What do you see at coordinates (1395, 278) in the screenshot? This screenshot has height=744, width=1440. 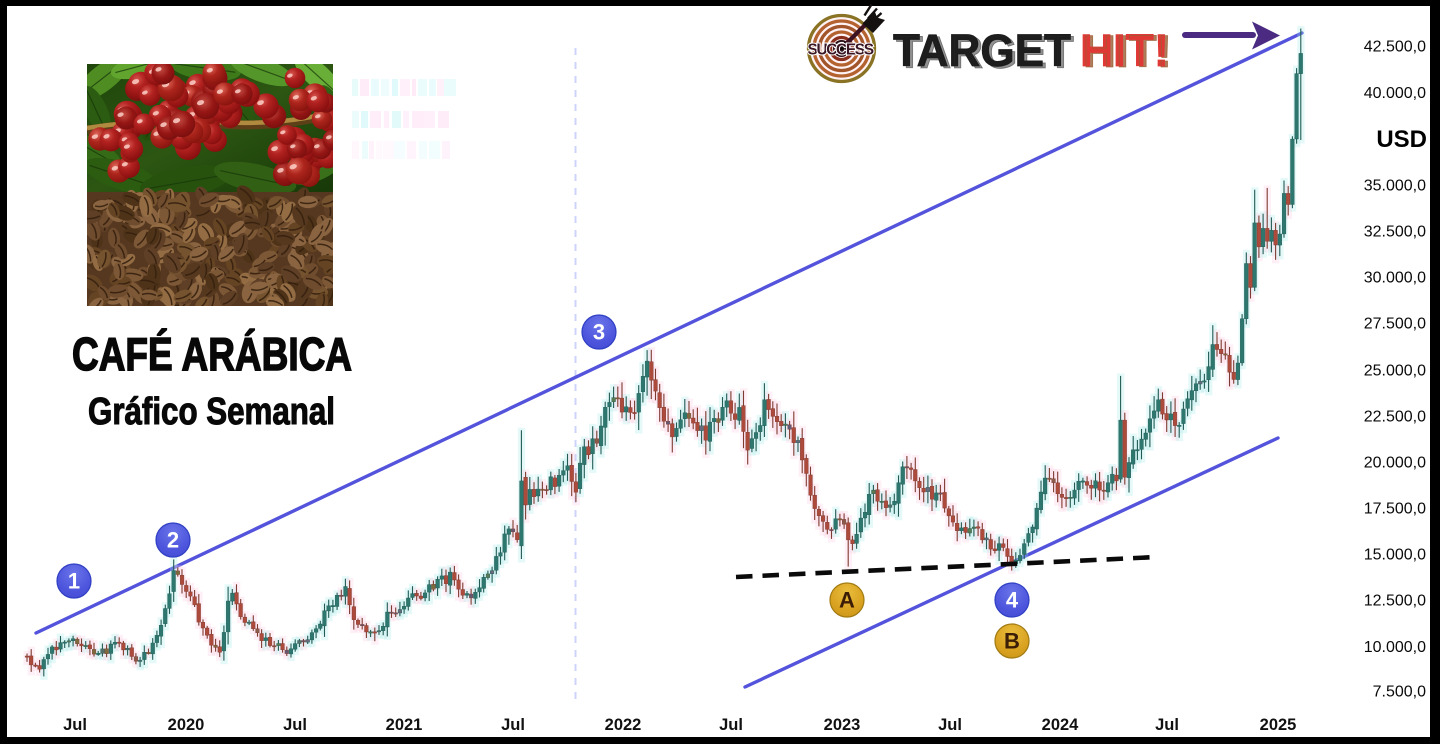 I see `svg-text: 30.000,0` at bounding box center [1395, 278].